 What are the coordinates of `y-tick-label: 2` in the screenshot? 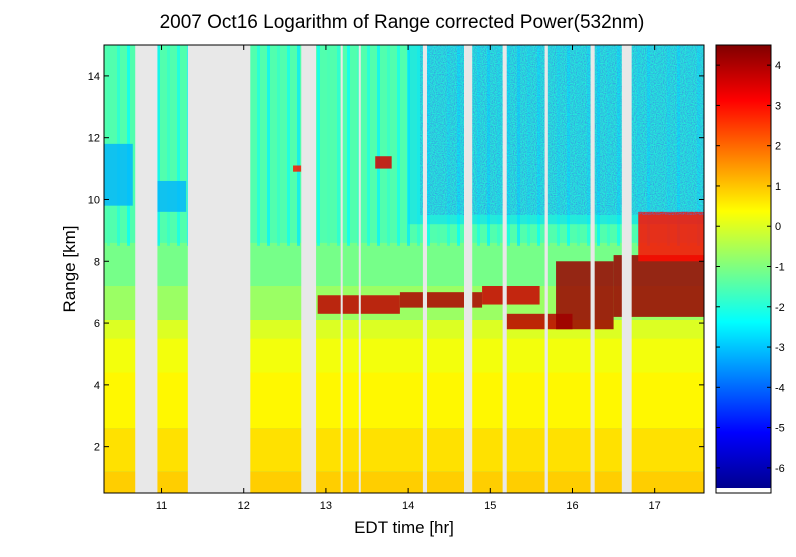 It's located at (97, 448).